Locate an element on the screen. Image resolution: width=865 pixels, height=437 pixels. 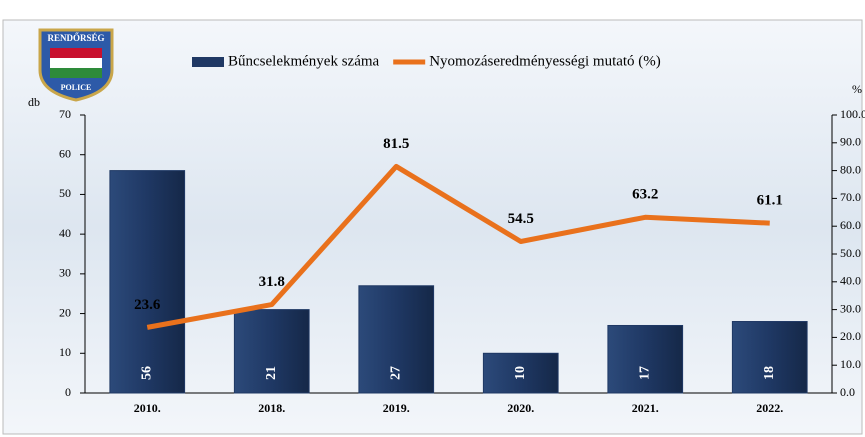
y-tick-label: 10 is located at coordinates (65, 352).